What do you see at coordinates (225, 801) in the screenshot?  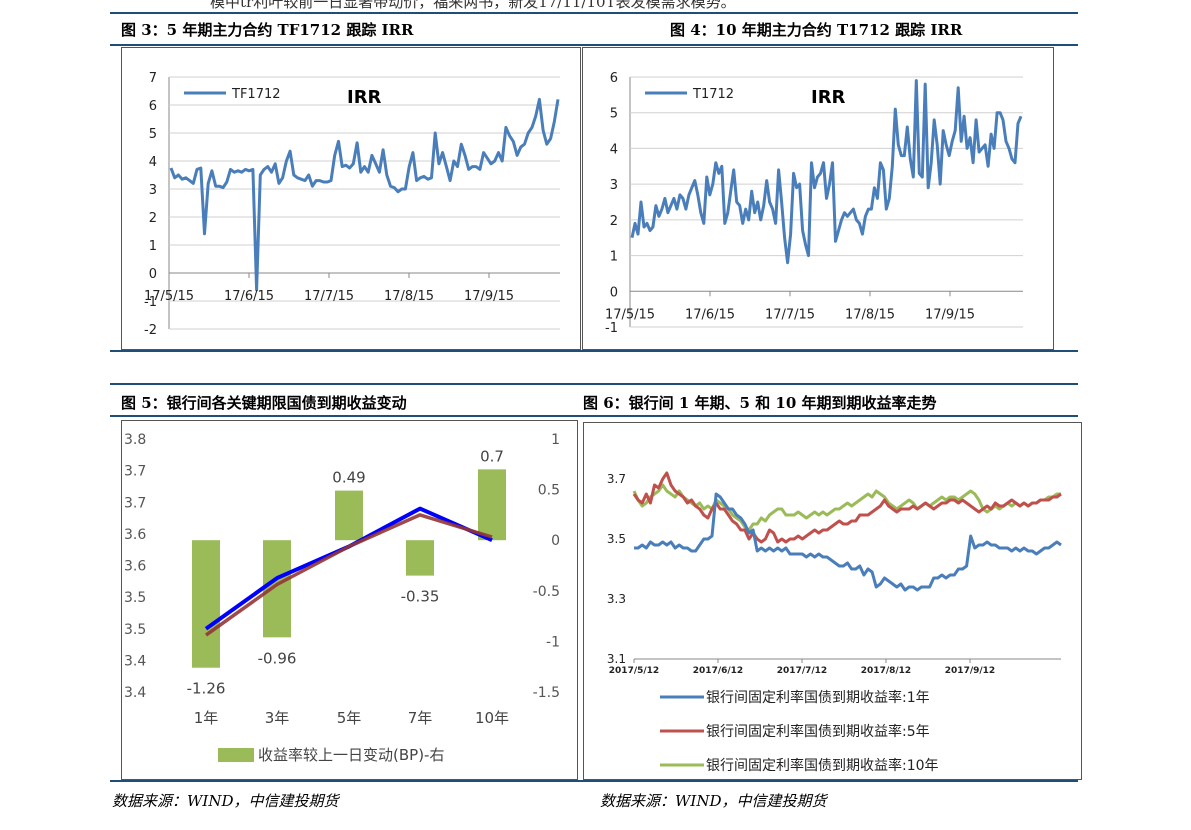 I see `source-left: 数据来源：WIND，中信建投期货` at bounding box center [225, 801].